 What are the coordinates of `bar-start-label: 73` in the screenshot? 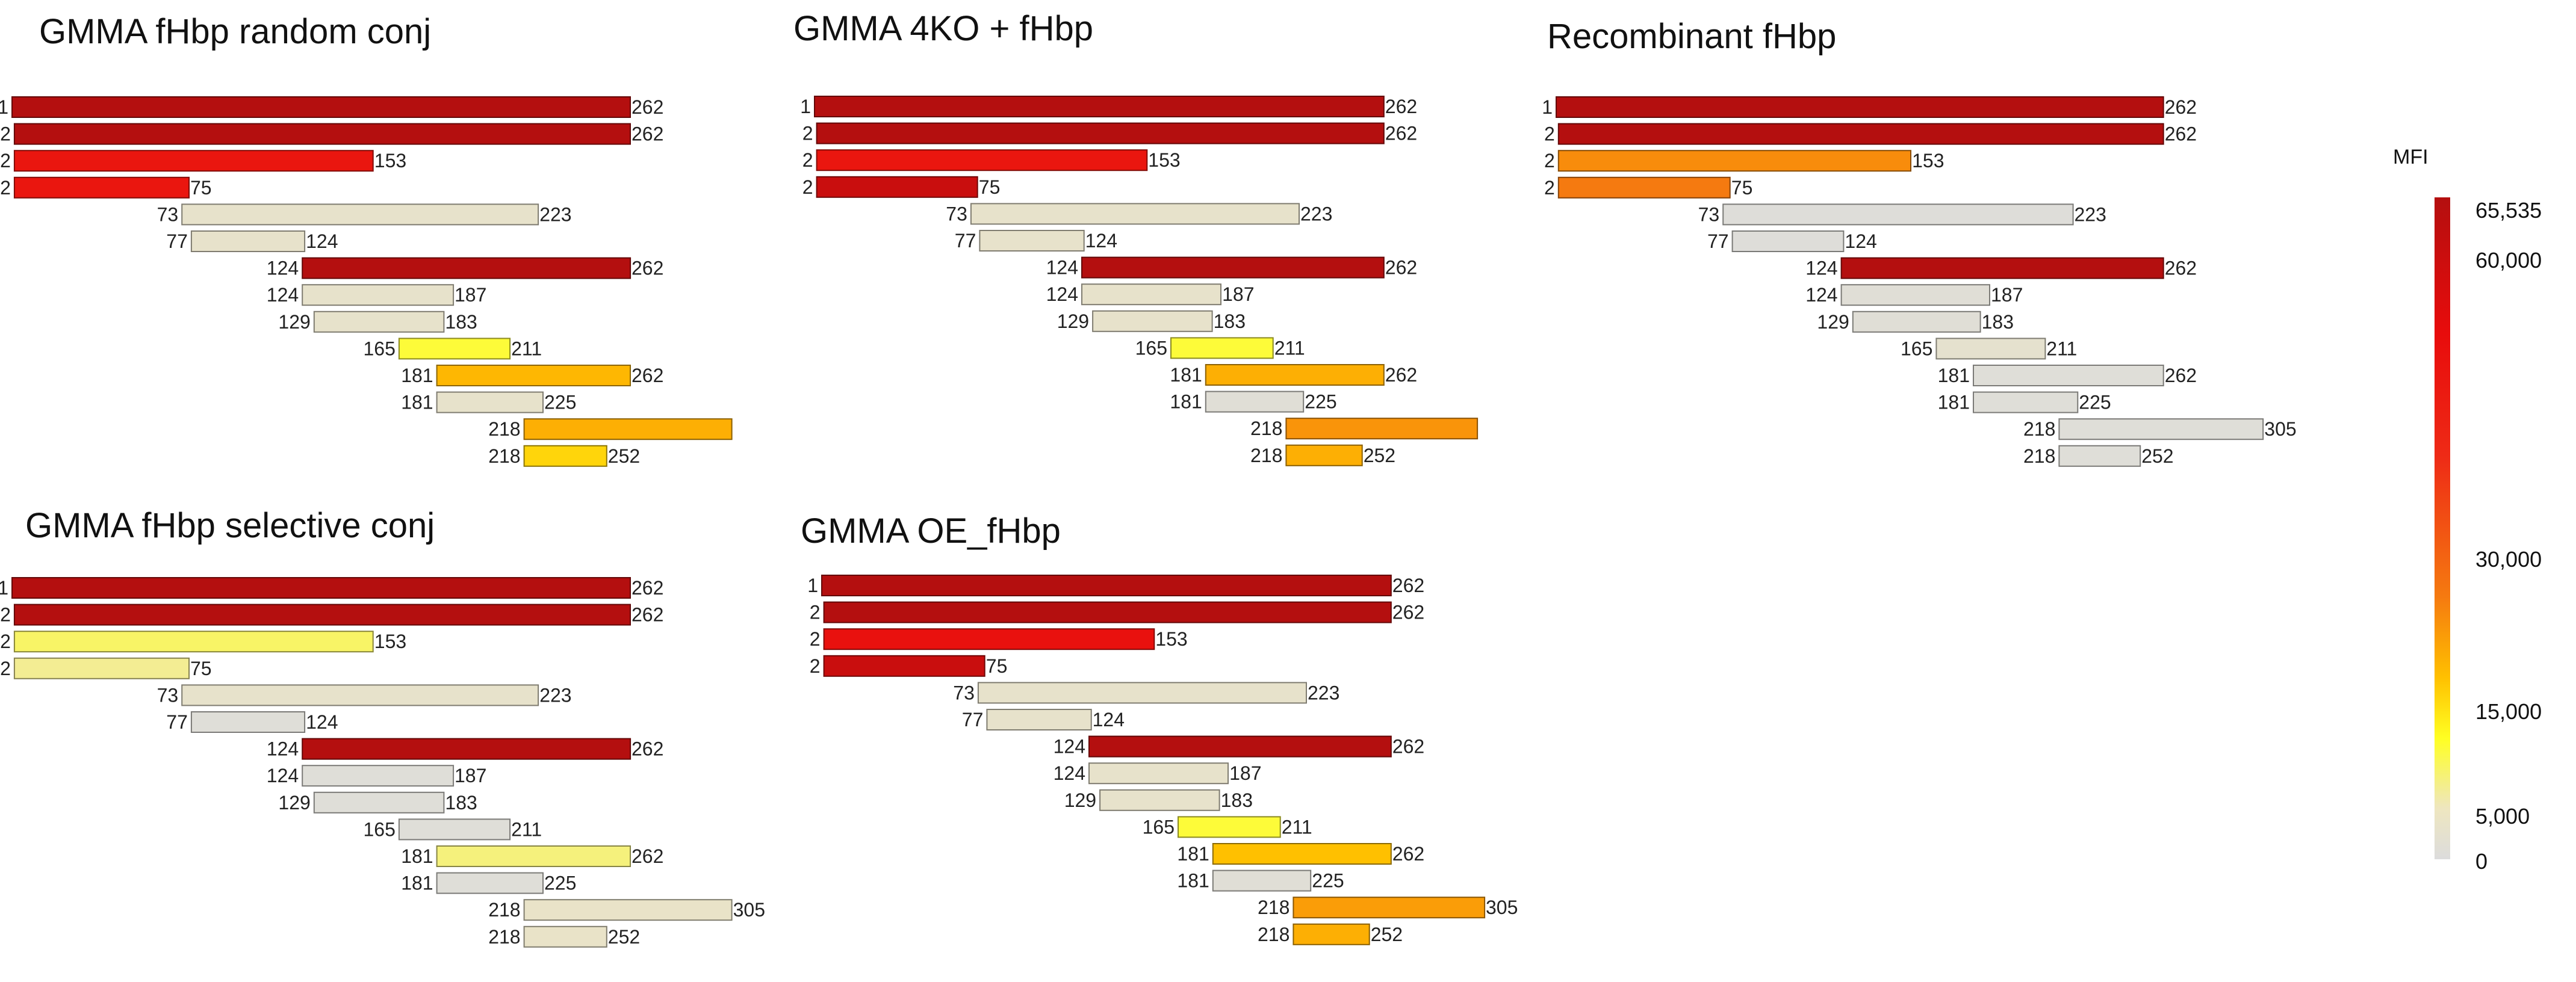 It's located at (956, 213).